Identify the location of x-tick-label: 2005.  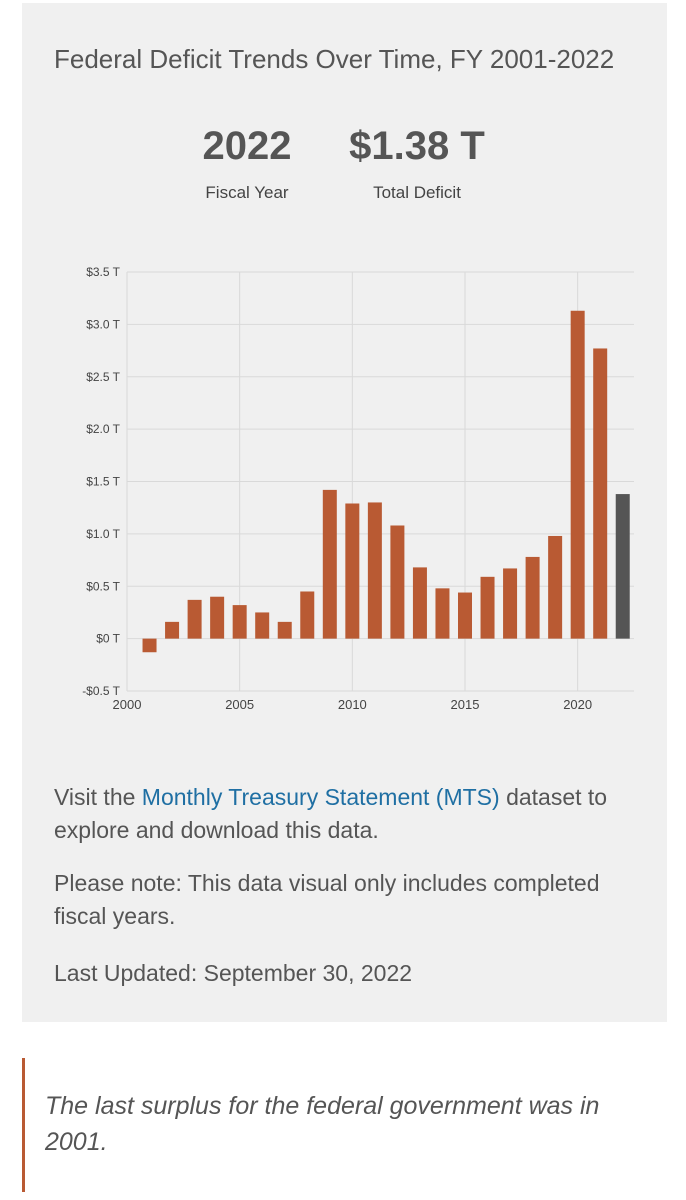
(239, 704).